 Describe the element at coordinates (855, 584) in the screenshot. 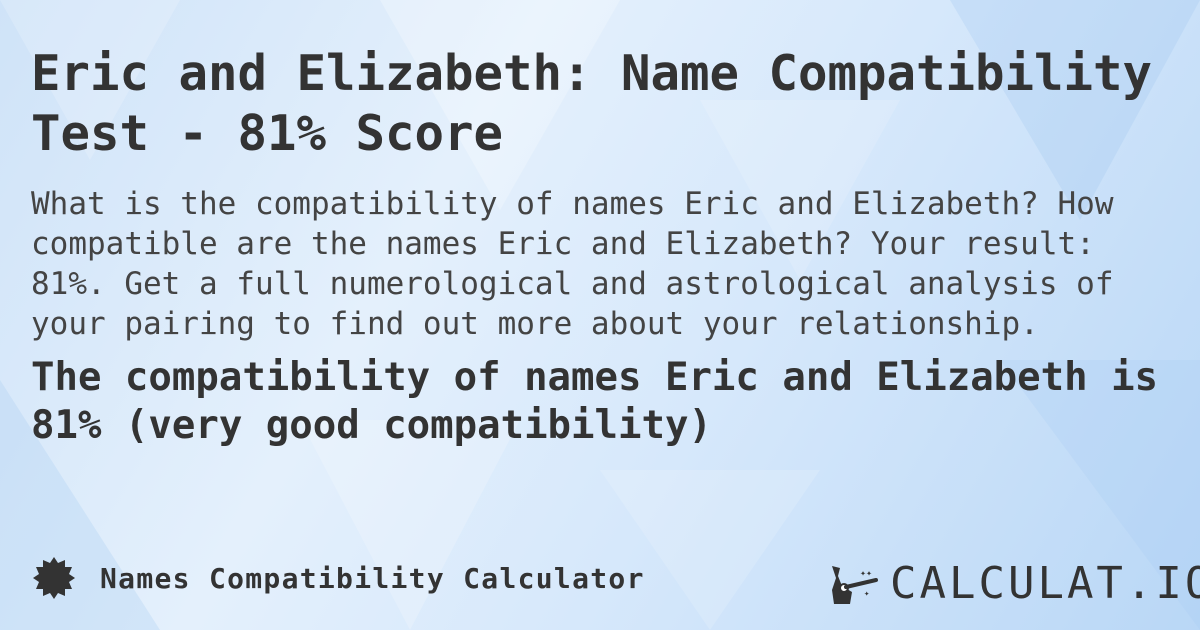

I see `magic-hand-wand-icon: ✦✦ ✦` at that location.